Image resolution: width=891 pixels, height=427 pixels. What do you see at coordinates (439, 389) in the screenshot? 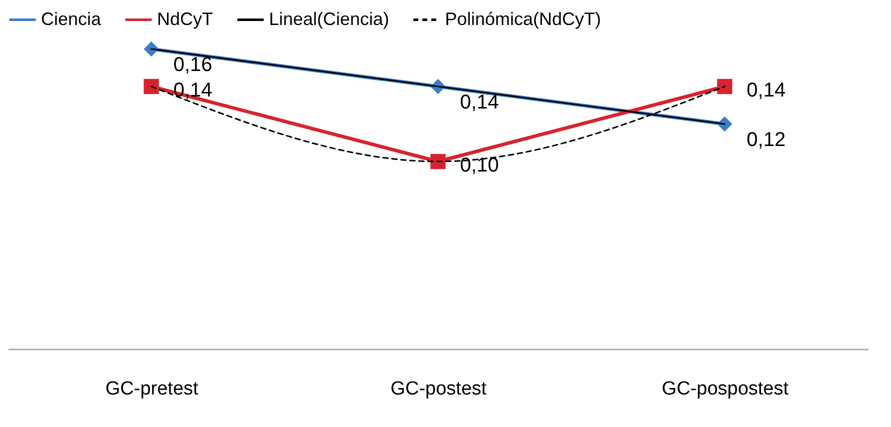
I see `x-tick-label: GC-postest` at bounding box center [439, 389].